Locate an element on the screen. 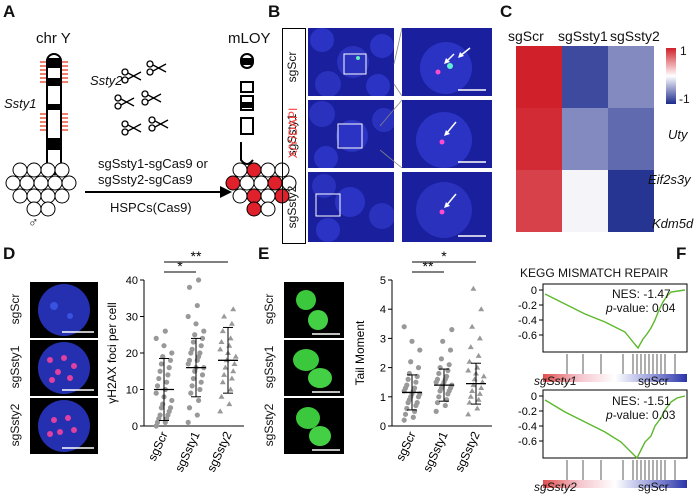 This screenshot has height=496, width=700. d-y-tick-label: 0 is located at coordinates (135, 427).